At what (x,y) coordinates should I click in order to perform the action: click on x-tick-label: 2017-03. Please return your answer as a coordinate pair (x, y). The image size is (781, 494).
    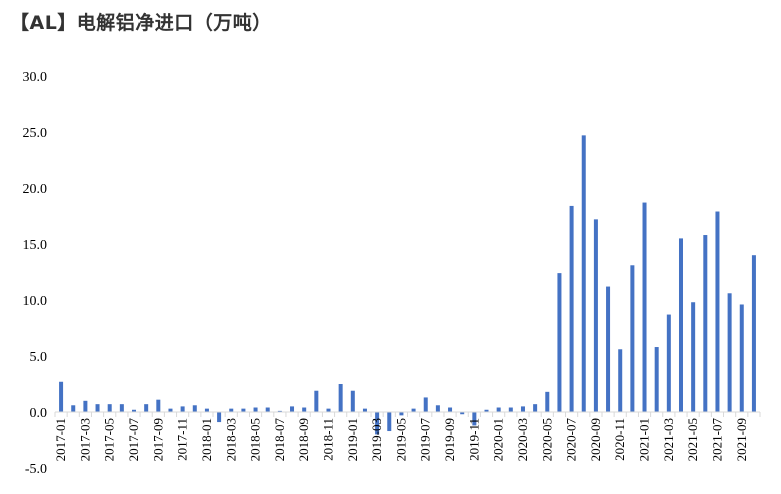
    Looking at the image, I should click on (84, 439).